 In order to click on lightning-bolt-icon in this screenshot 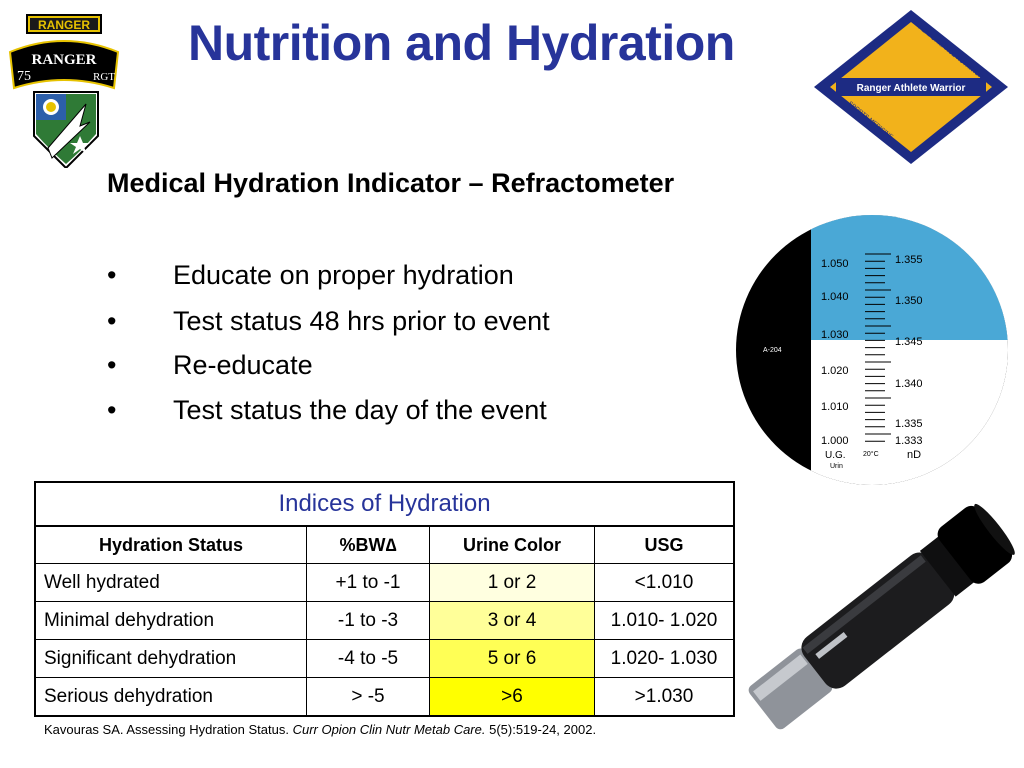, I will do `click(69, 131)`.